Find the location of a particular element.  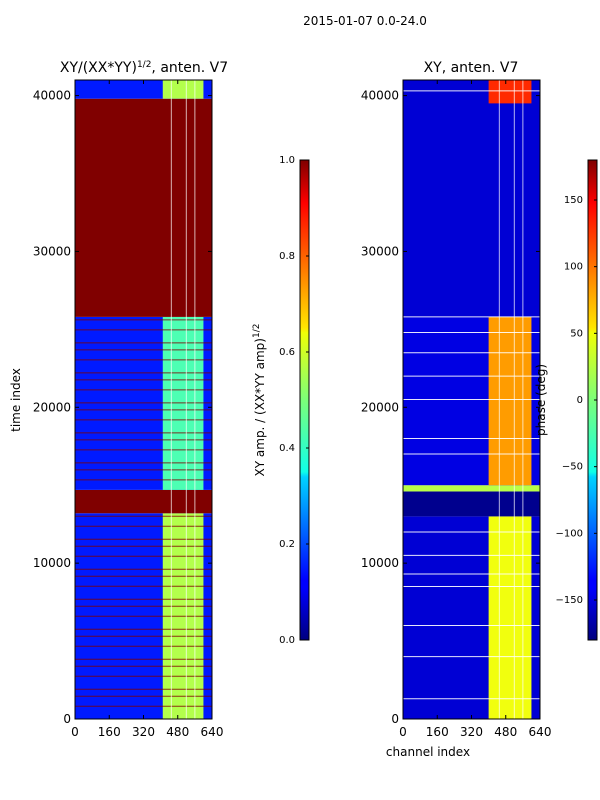

left-colorbar-ticks: 0.0 0.2 0.4 0.6 0.8 1.0 is located at coordinates (294, 400).